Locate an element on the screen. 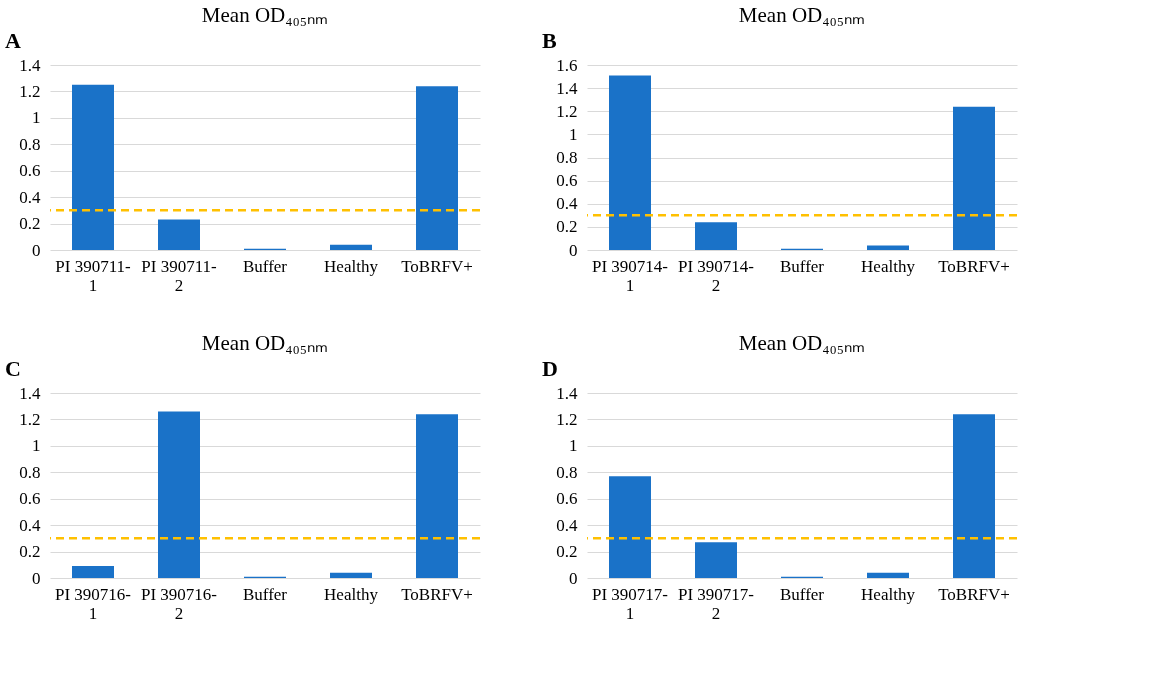  x-tick-label: PI 390711-1 is located at coordinates (93, 275).